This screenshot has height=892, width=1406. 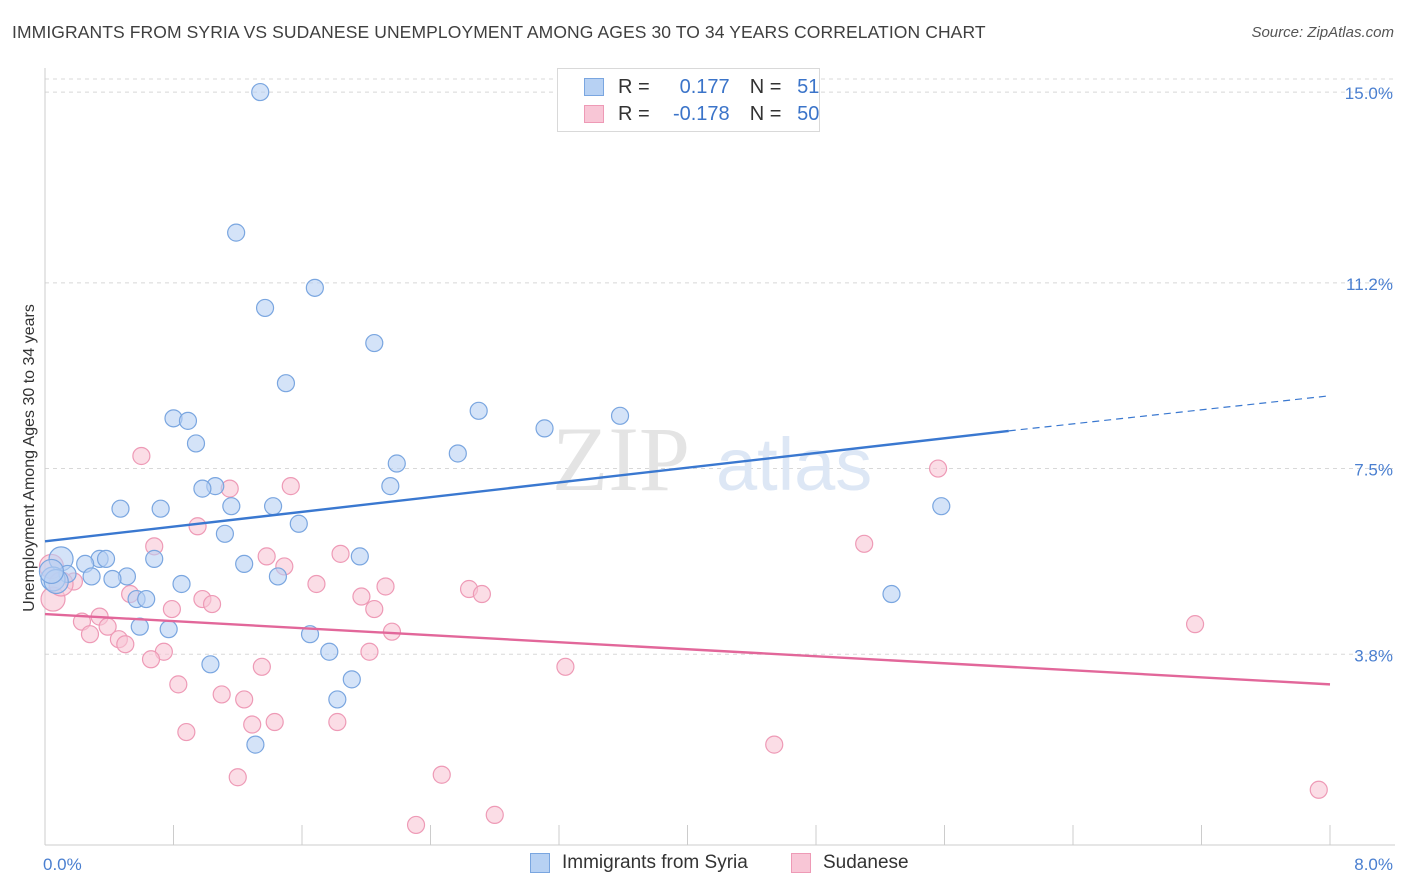 I want to click on x-tick-label: 8.0%, so click(x=1373, y=864).